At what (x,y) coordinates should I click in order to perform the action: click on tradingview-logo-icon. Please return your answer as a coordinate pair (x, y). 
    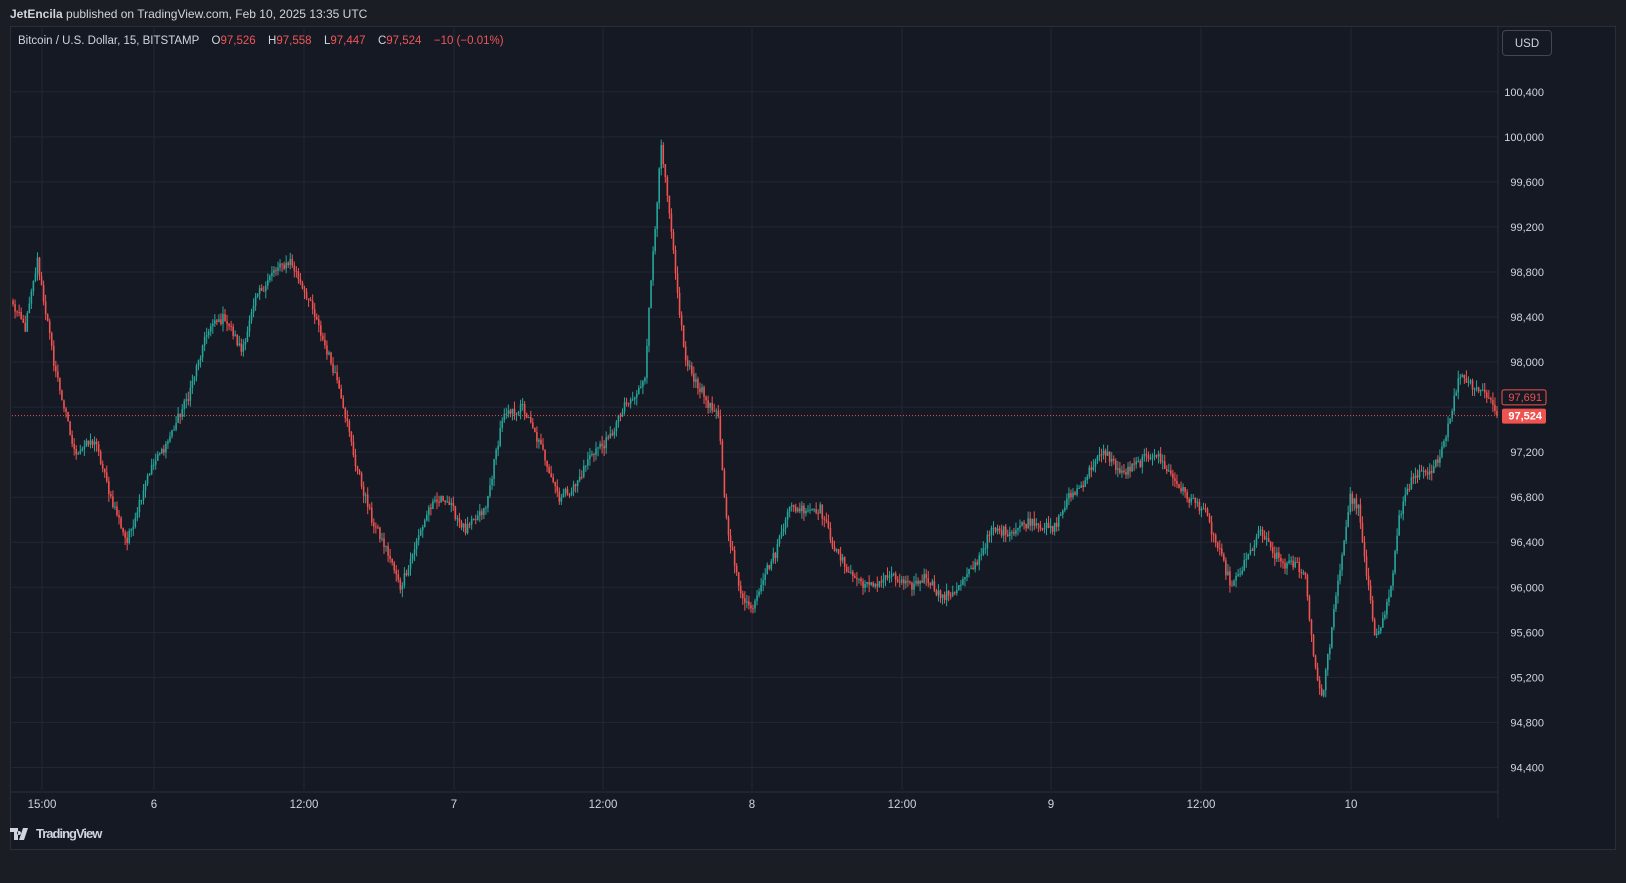
    Looking at the image, I should click on (21, 834).